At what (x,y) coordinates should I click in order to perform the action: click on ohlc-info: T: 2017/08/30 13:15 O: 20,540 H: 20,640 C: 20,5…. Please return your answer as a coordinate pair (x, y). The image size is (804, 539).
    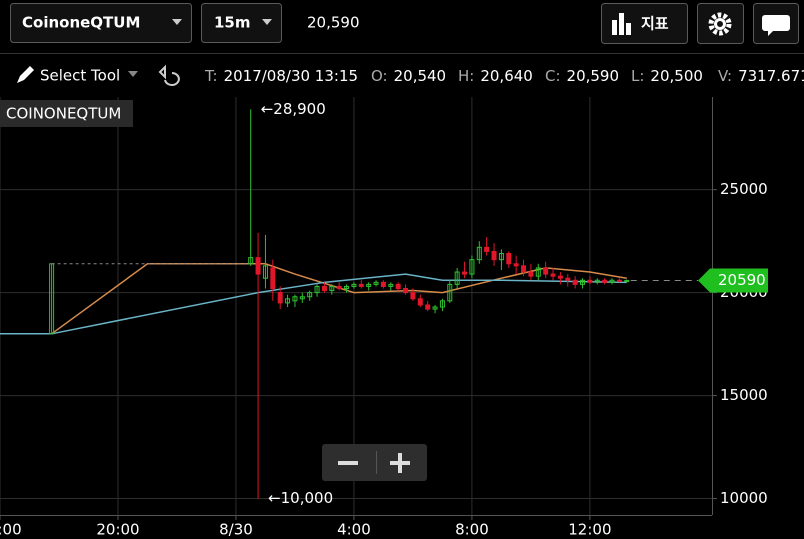
    Looking at the image, I should click on (504, 76).